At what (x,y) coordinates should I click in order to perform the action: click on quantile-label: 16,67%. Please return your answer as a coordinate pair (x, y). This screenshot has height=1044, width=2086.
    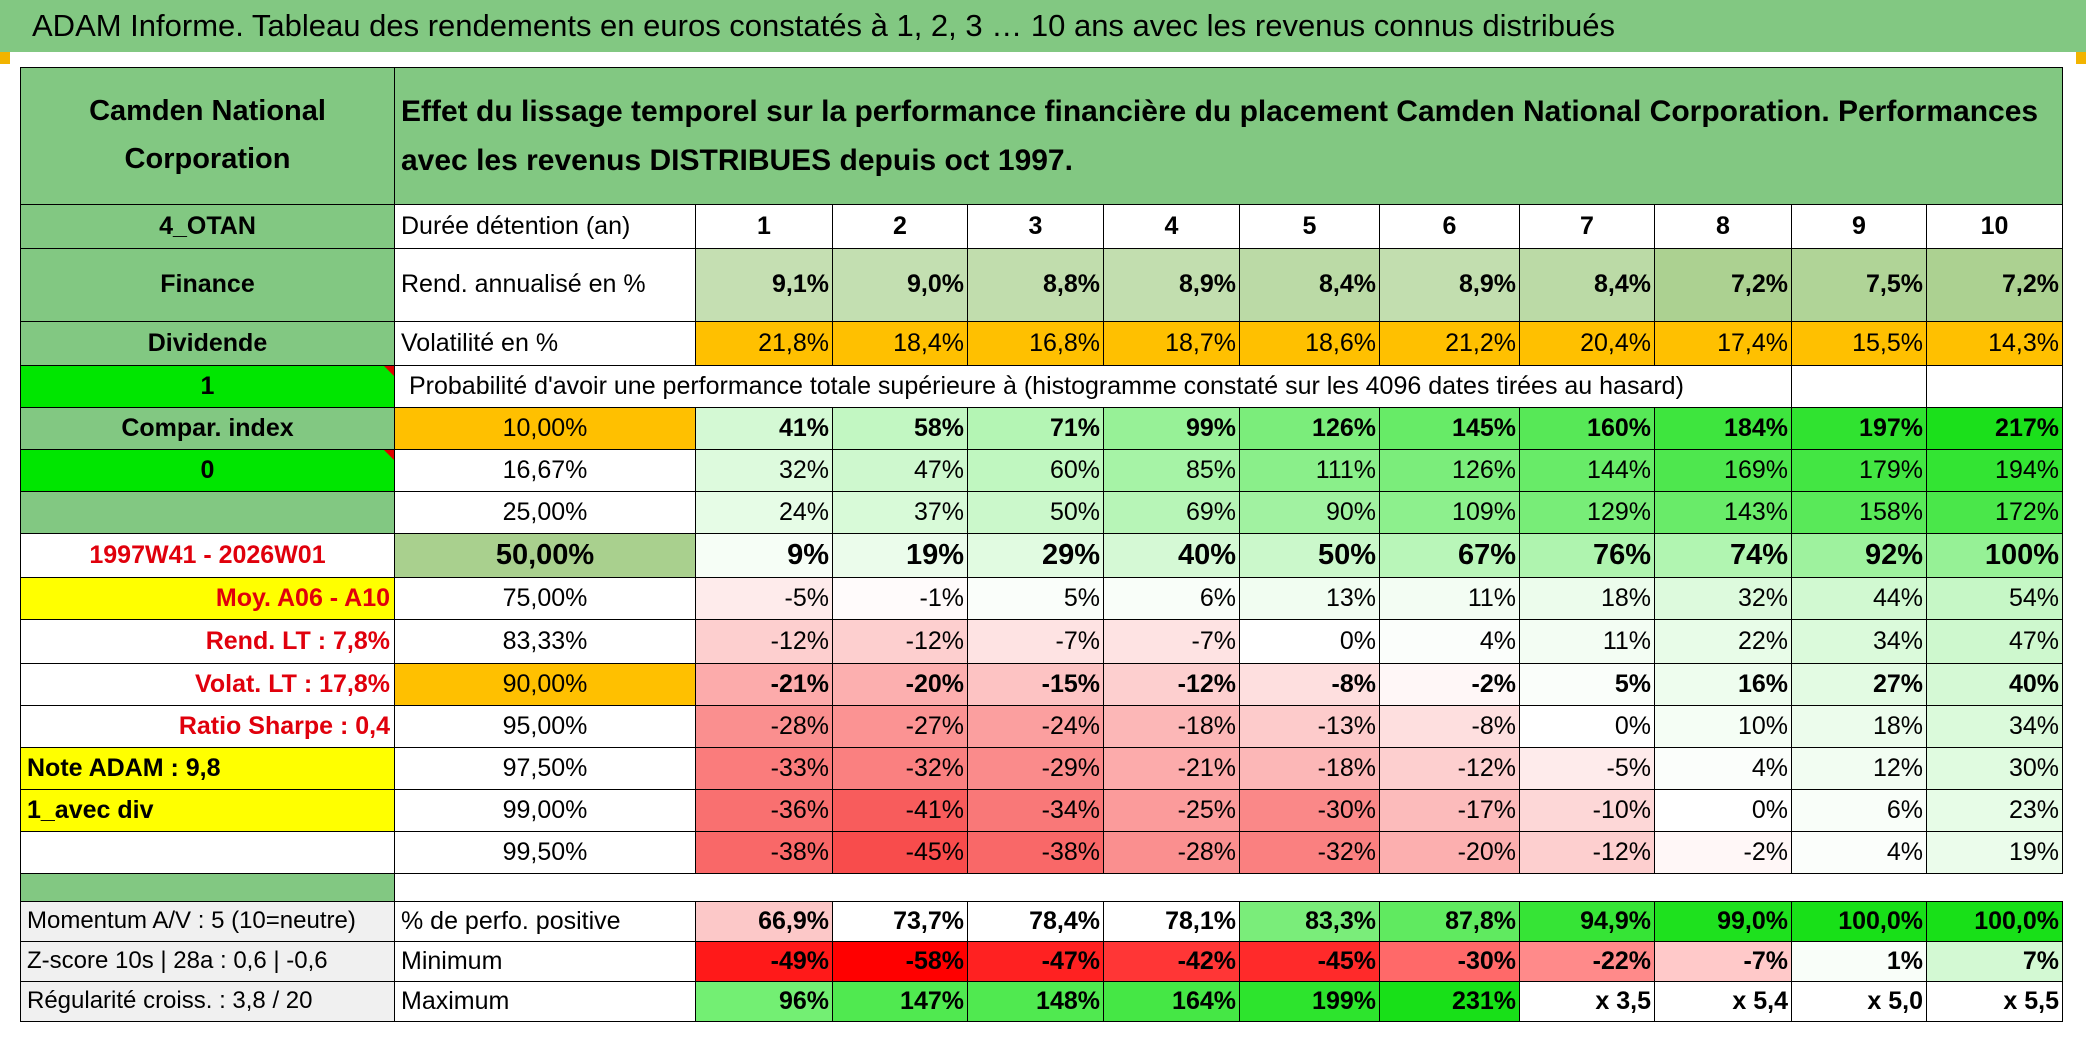
    Looking at the image, I should click on (545, 470).